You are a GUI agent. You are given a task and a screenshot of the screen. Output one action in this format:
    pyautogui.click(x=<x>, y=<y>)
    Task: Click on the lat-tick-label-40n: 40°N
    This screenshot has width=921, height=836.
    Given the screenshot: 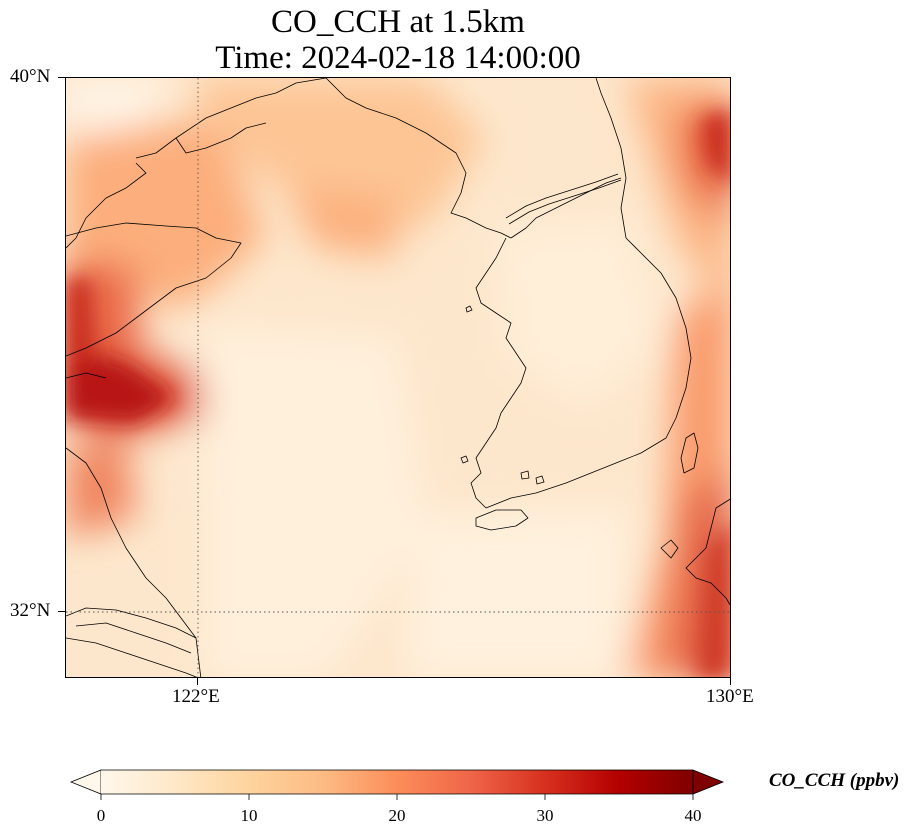 What is the action you would take?
    pyautogui.click(x=30, y=76)
    